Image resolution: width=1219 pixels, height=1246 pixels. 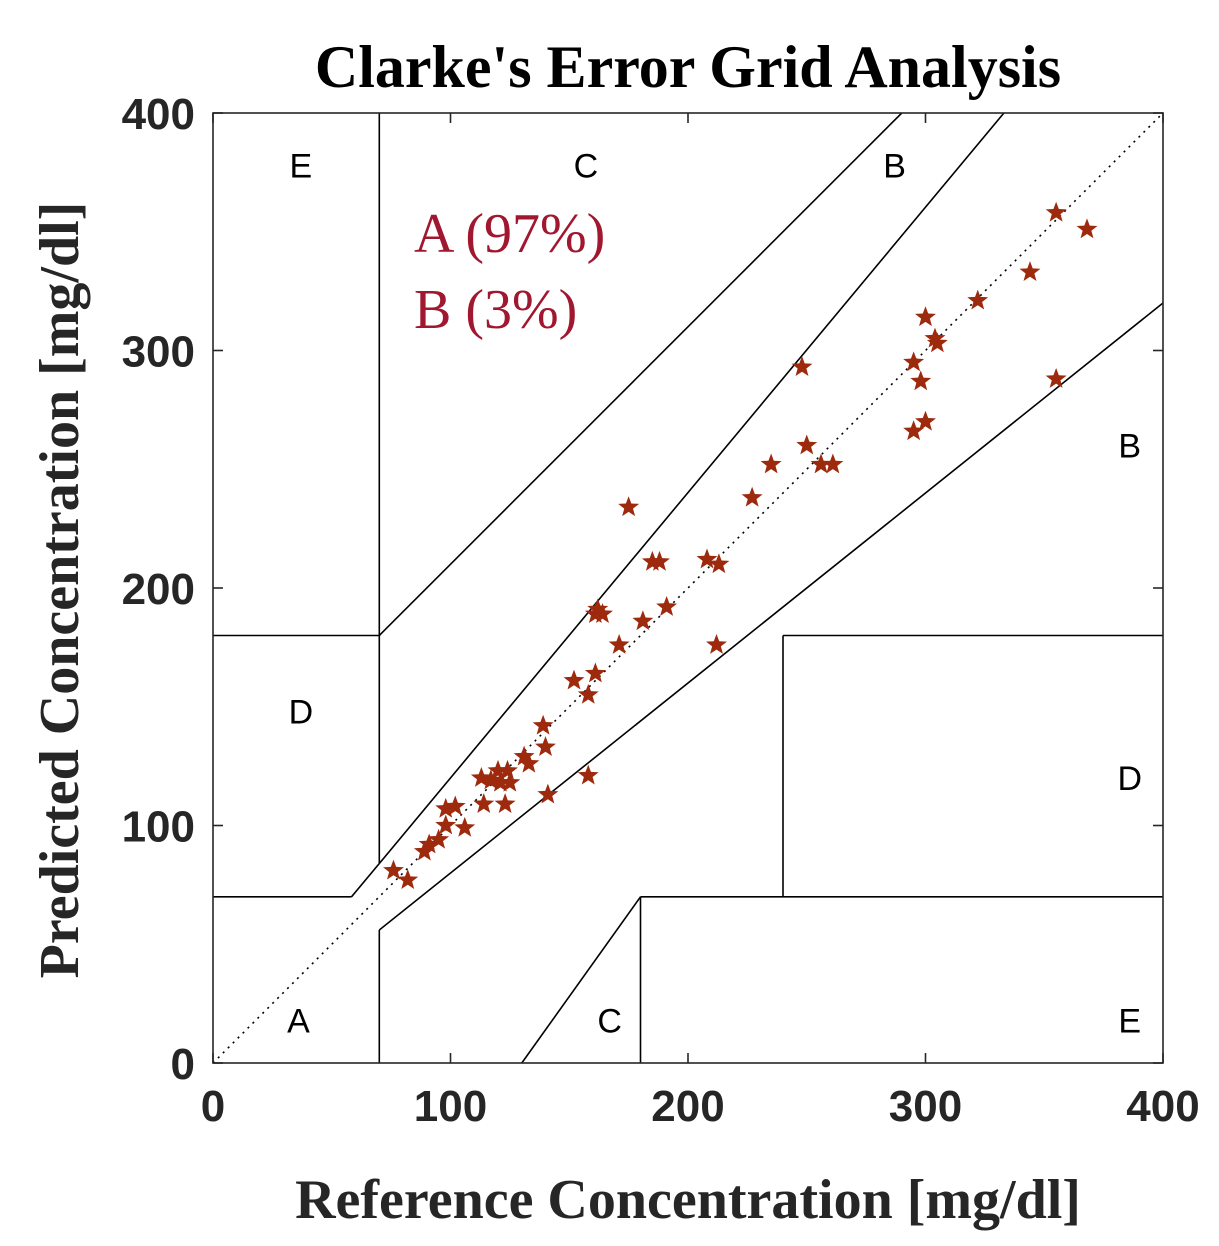 What do you see at coordinates (509, 272) in the screenshot?
I see `zone-statistics: A (97%) B (3%)` at bounding box center [509, 272].